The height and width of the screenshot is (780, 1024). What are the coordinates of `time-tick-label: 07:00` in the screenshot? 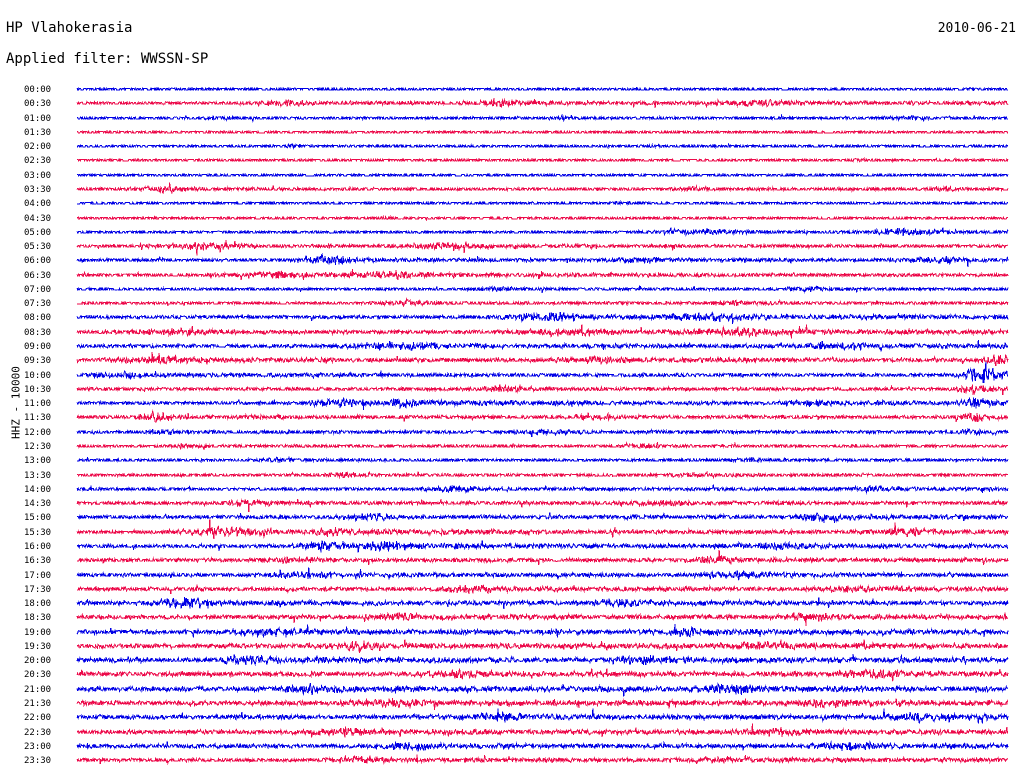 It's located at (38, 289).